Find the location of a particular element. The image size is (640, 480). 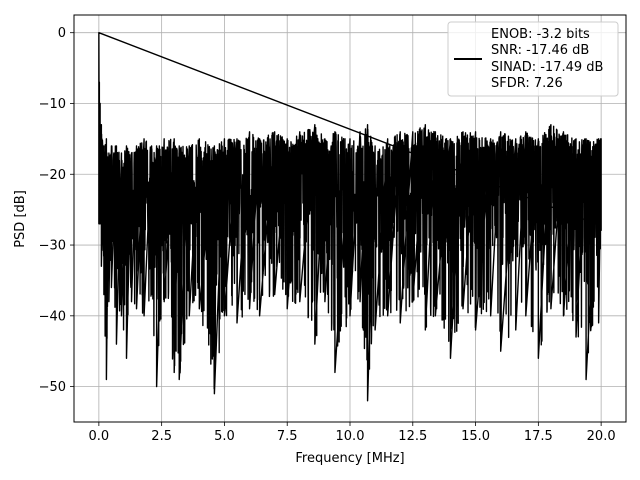

legend-entry-sinad: SINAD: -17.49 dB is located at coordinates (547, 67).